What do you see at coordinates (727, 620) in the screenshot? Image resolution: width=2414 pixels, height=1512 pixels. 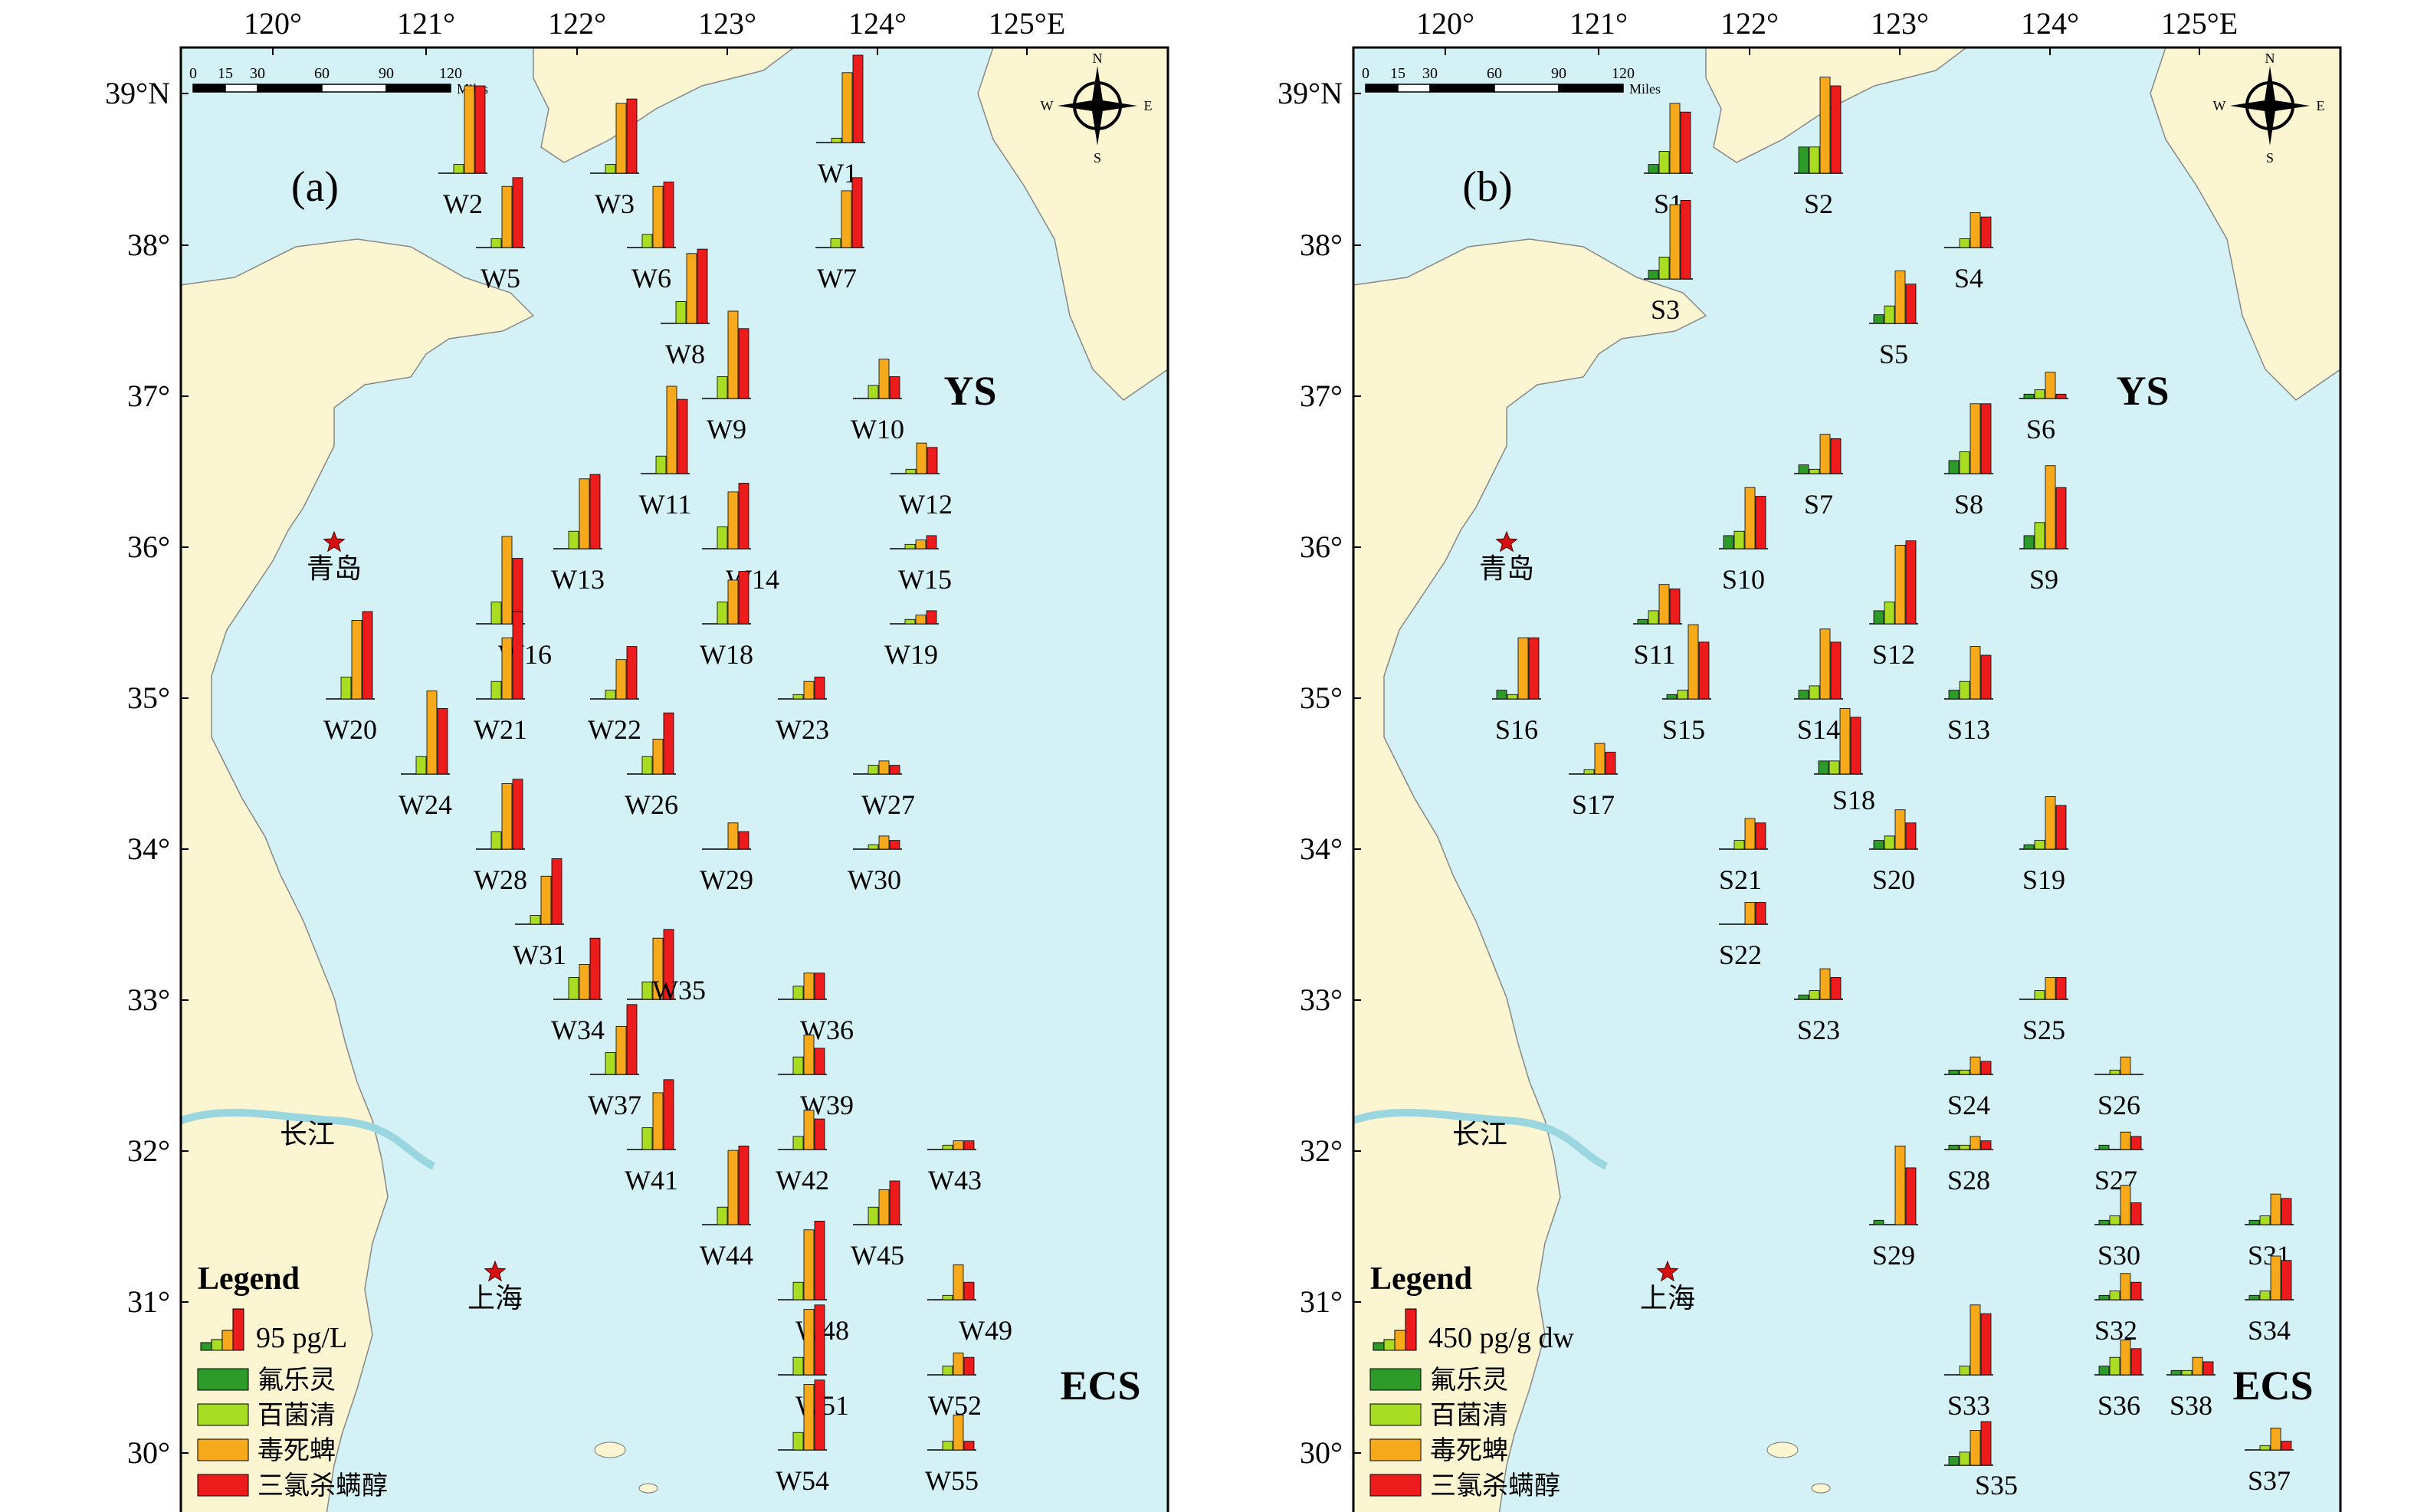 I see `station-W18: W18` at bounding box center [727, 620].